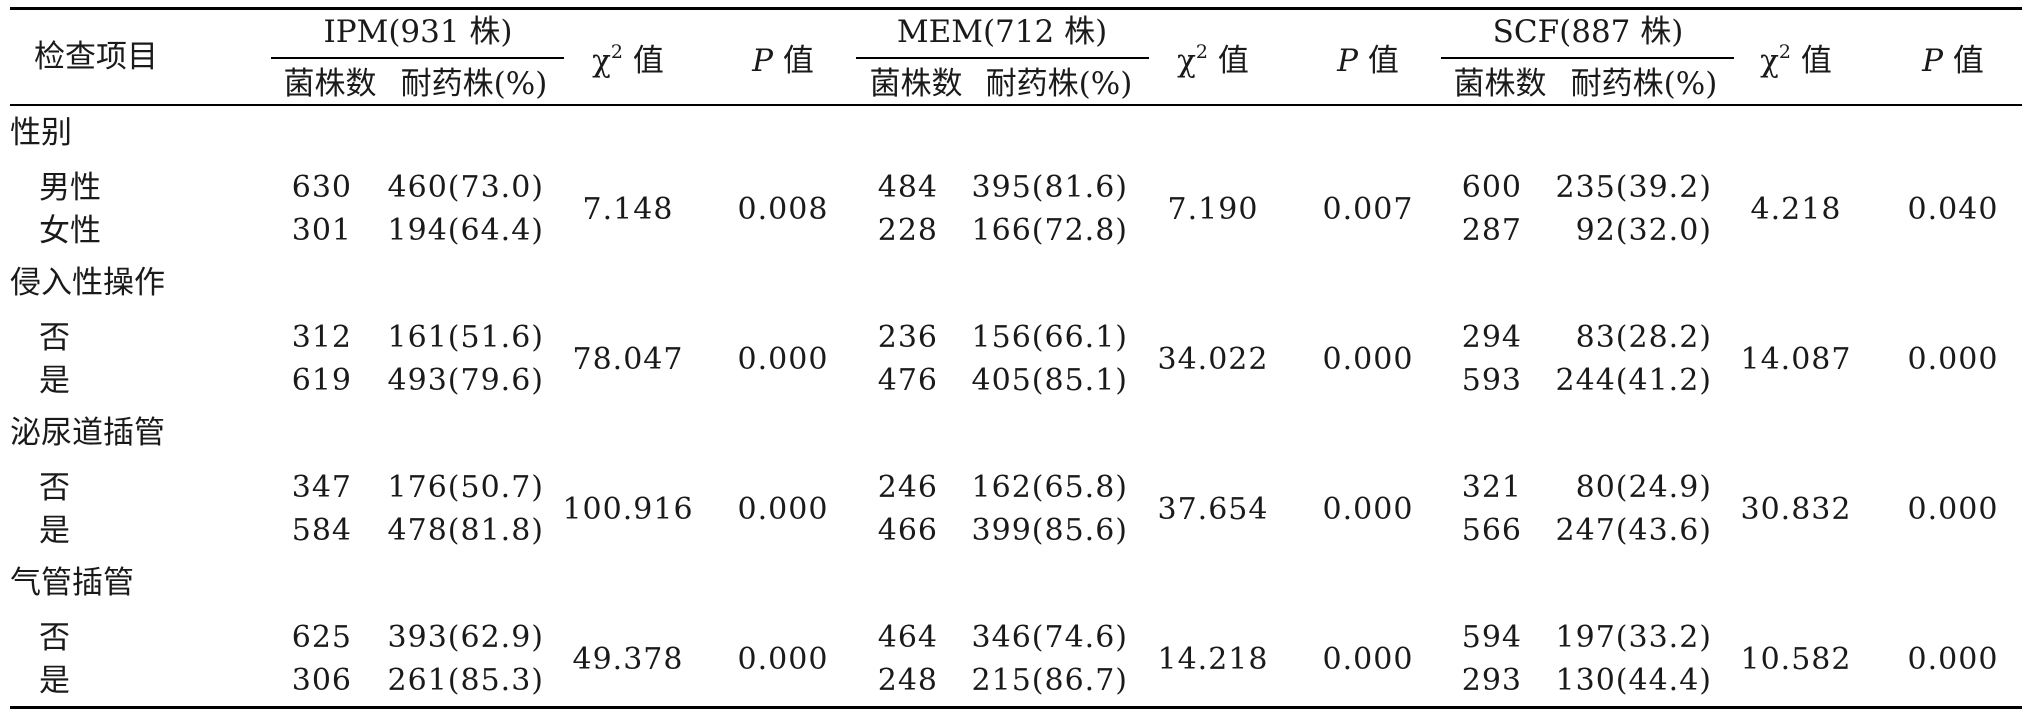 The width and height of the screenshot is (2032, 720). Describe the element at coordinates (907, 680) in the screenshot. I see `strain-count: 248` at that location.